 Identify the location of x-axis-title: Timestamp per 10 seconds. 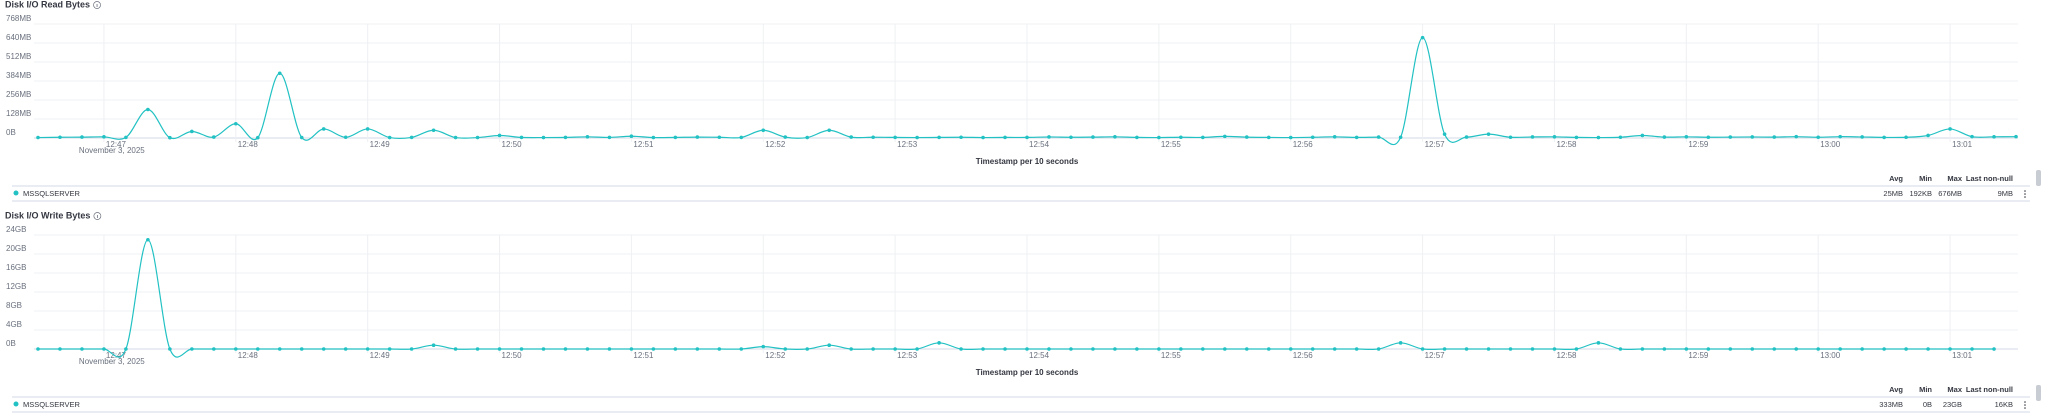
(1027, 161).